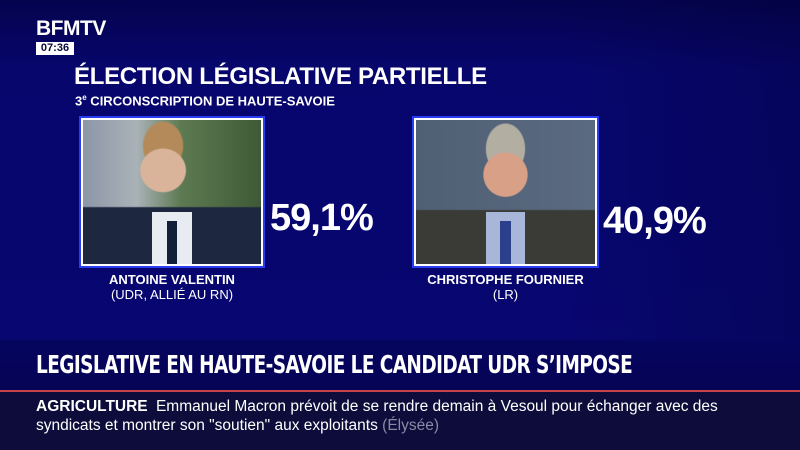 The width and height of the screenshot is (800, 450). Describe the element at coordinates (400, 391) in the screenshot. I see `divider-line` at that location.